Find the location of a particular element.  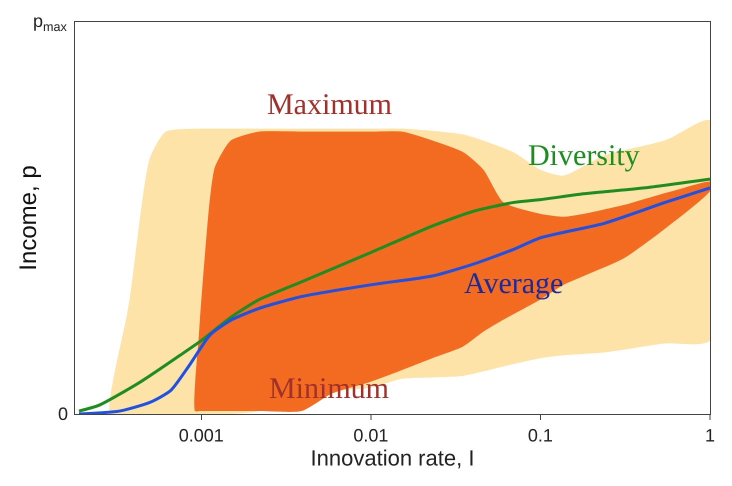

x-tick-label: 0.001 is located at coordinates (201, 436).